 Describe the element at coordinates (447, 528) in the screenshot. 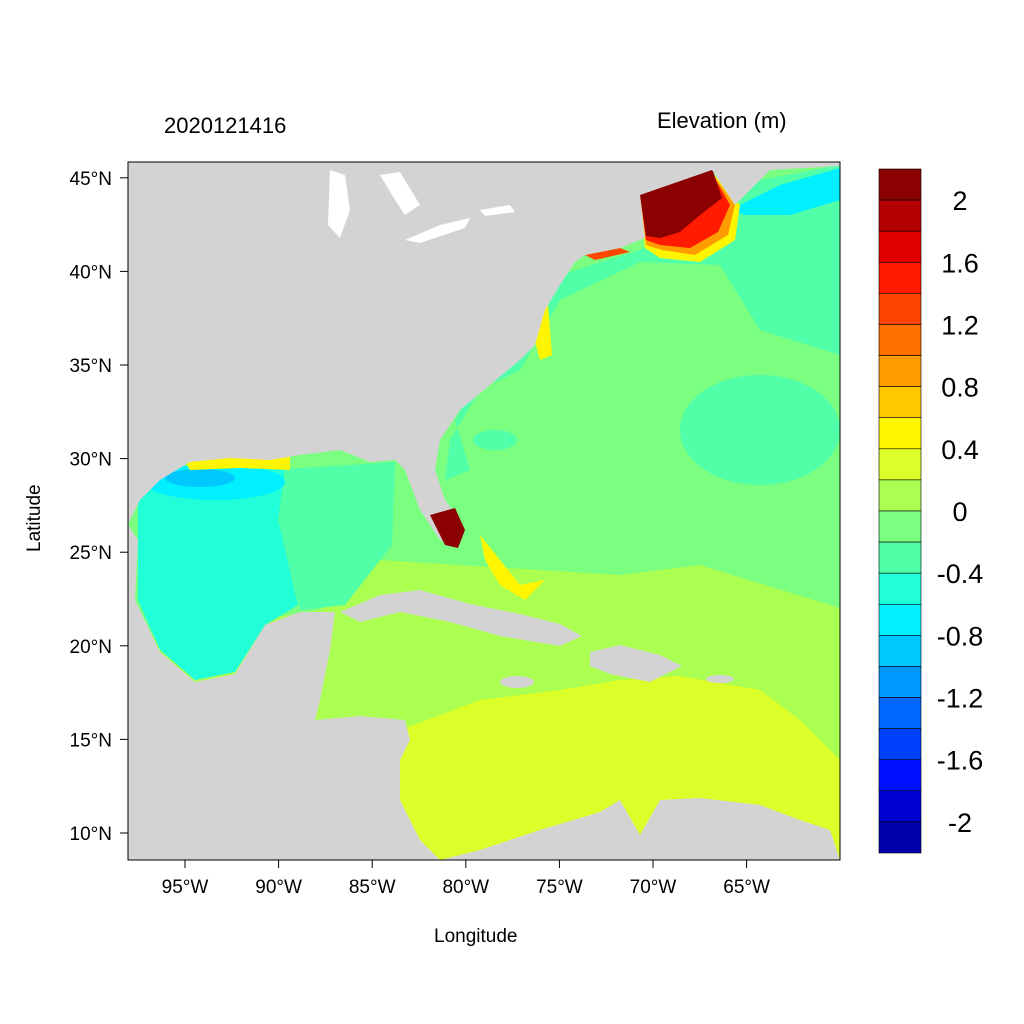

I see `florida-tip-surge` at that location.